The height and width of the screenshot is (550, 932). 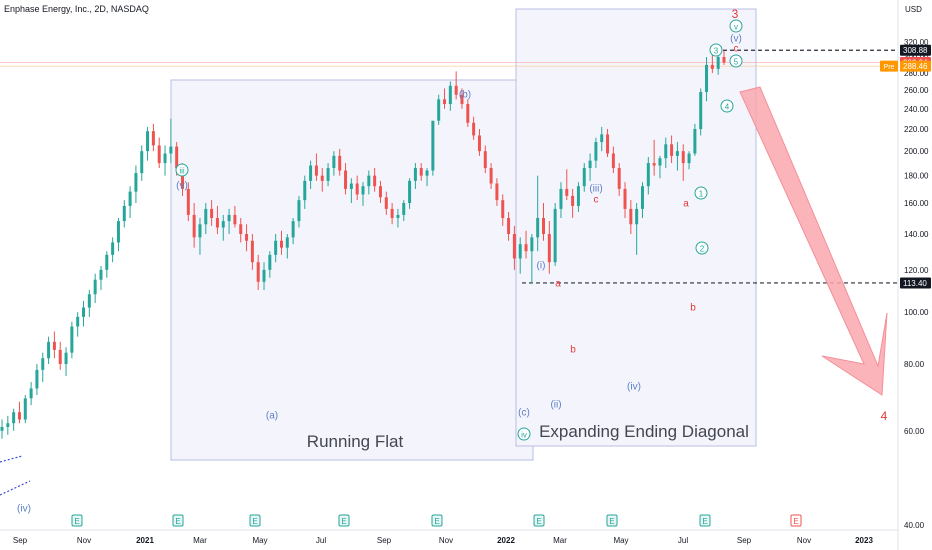 I want to click on x-tick-label: Nov, so click(x=84, y=540).